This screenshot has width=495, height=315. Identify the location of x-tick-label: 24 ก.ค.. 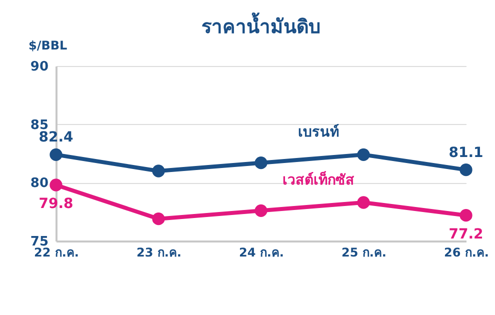
(261, 253).